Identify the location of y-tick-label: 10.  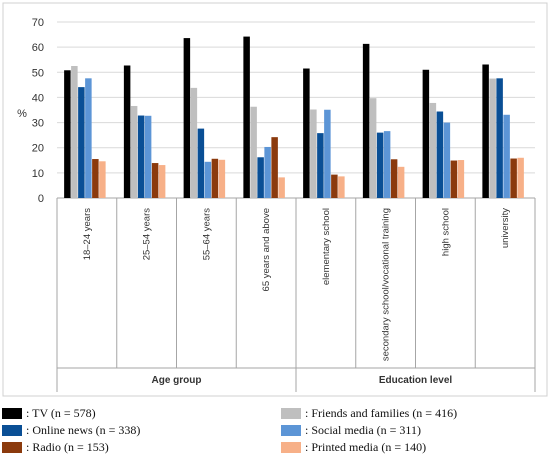
(38, 174).